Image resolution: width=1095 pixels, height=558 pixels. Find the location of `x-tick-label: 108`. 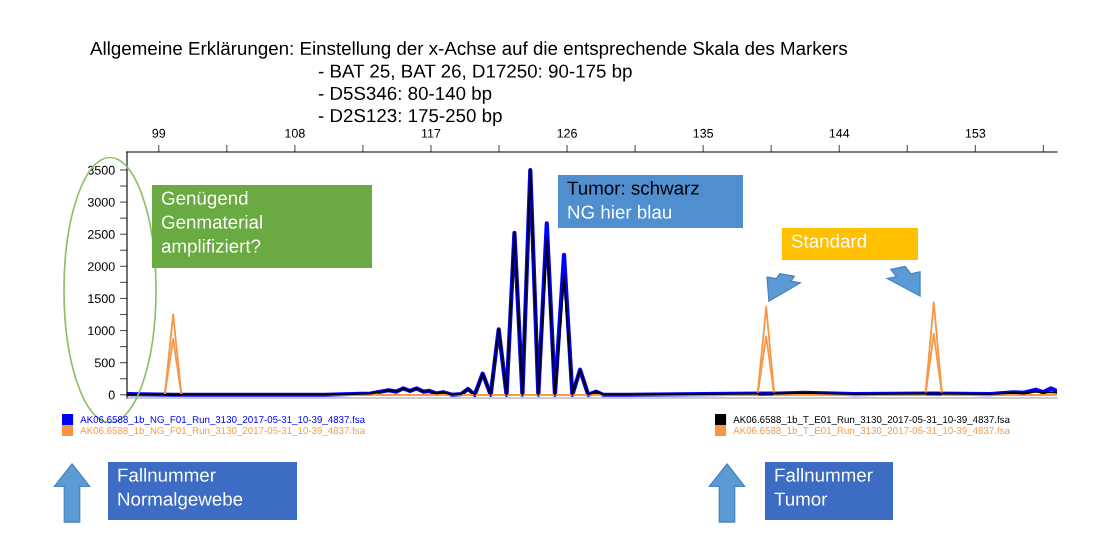

x-tick-label: 108 is located at coordinates (295, 133).